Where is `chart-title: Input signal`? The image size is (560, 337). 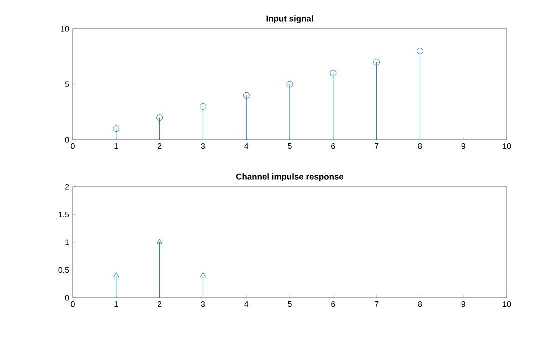 chart-title: Input signal is located at coordinates (290, 20).